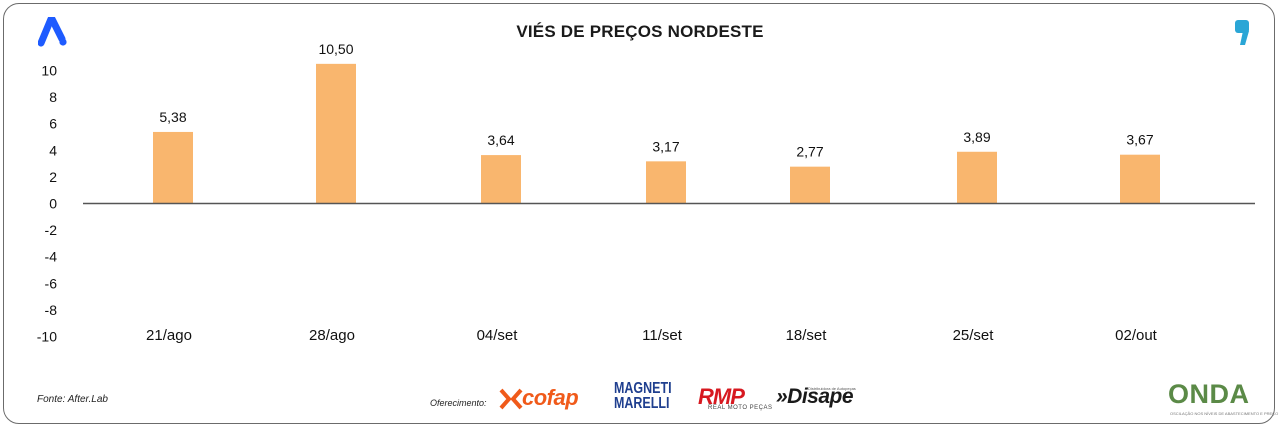  I want to click on data-label: 3,67, so click(1139, 140).